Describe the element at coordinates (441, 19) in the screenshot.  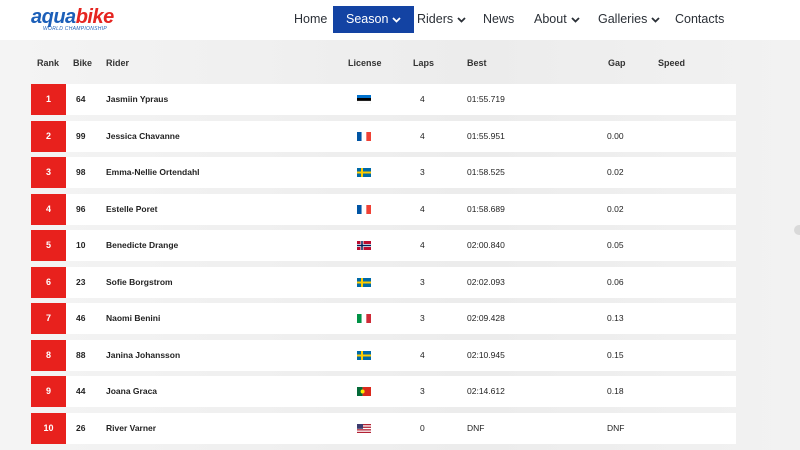
I see `nav-item-riders: Riders` at that location.